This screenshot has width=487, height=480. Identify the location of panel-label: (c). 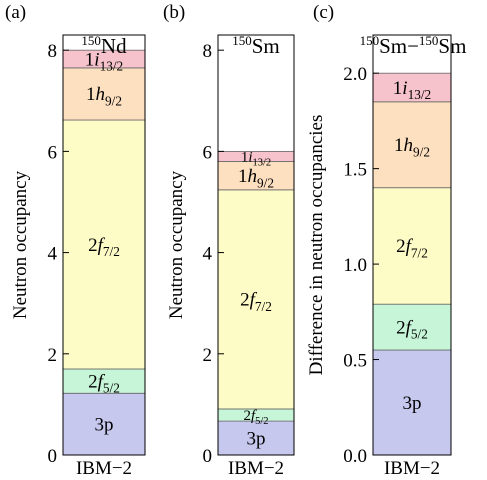
(323, 12).